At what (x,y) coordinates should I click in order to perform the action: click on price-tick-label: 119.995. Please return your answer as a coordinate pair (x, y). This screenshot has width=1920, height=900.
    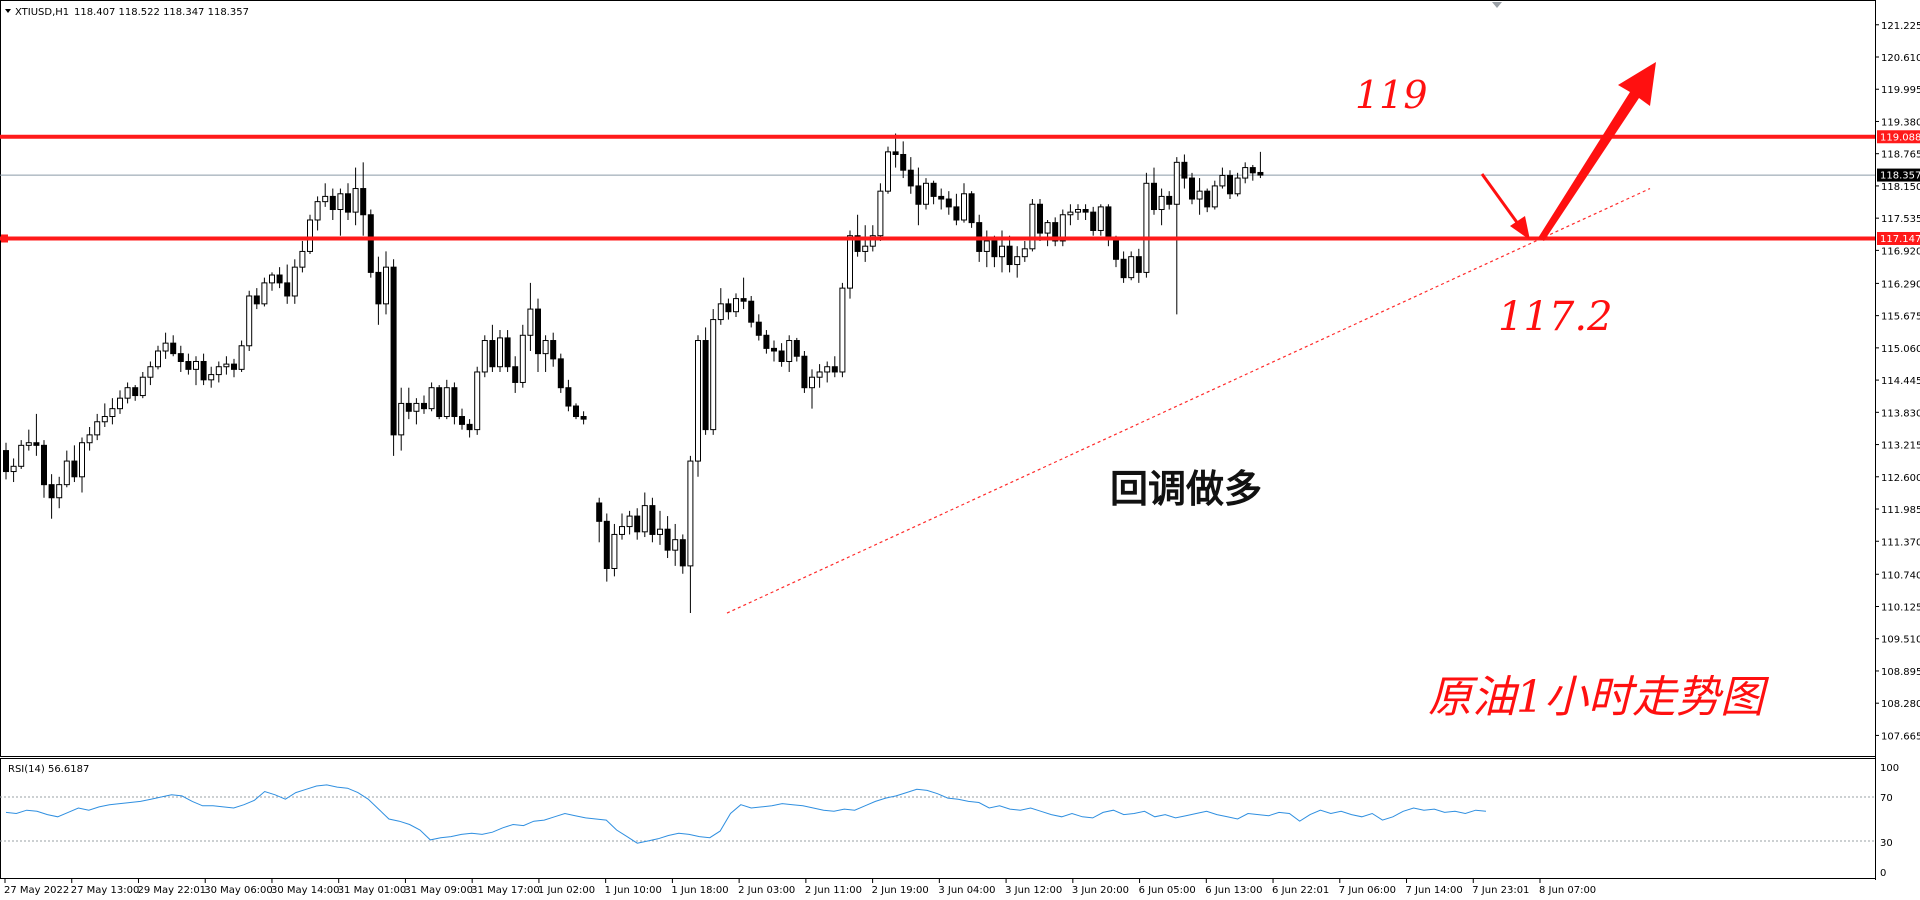
    Looking at the image, I should click on (1900, 90).